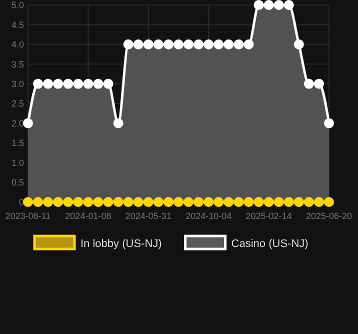 This screenshot has height=334, width=358. Describe the element at coordinates (17, 25) in the screenshot. I see `y-tick-label: 4.5` at that location.